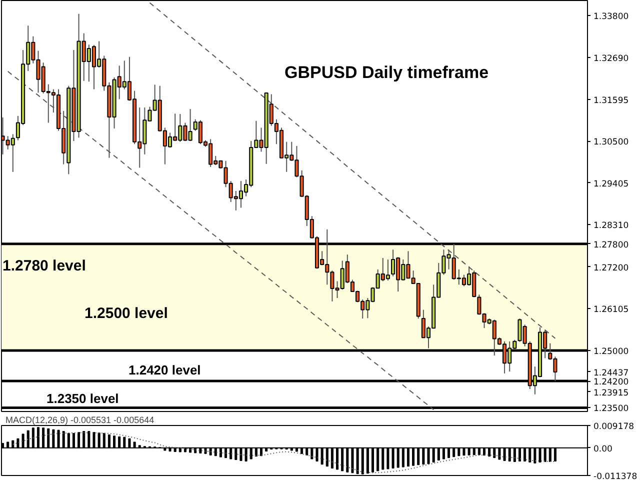 The height and width of the screenshot is (480, 640). What do you see at coordinates (386, 72) in the screenshot?
I see `text: GBPUSD Daily timeframe` at bounding box center [386, 72].